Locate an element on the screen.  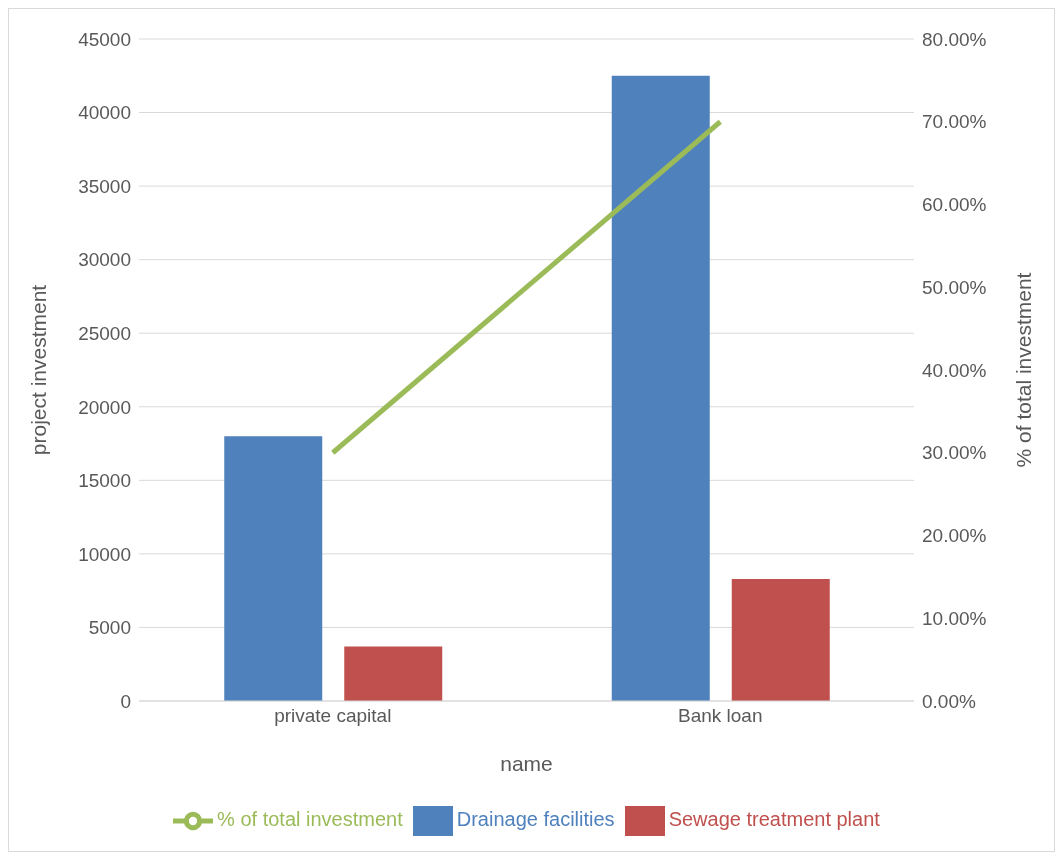
y2-tick-label: 30.00% is located at coordinates (954, 453).